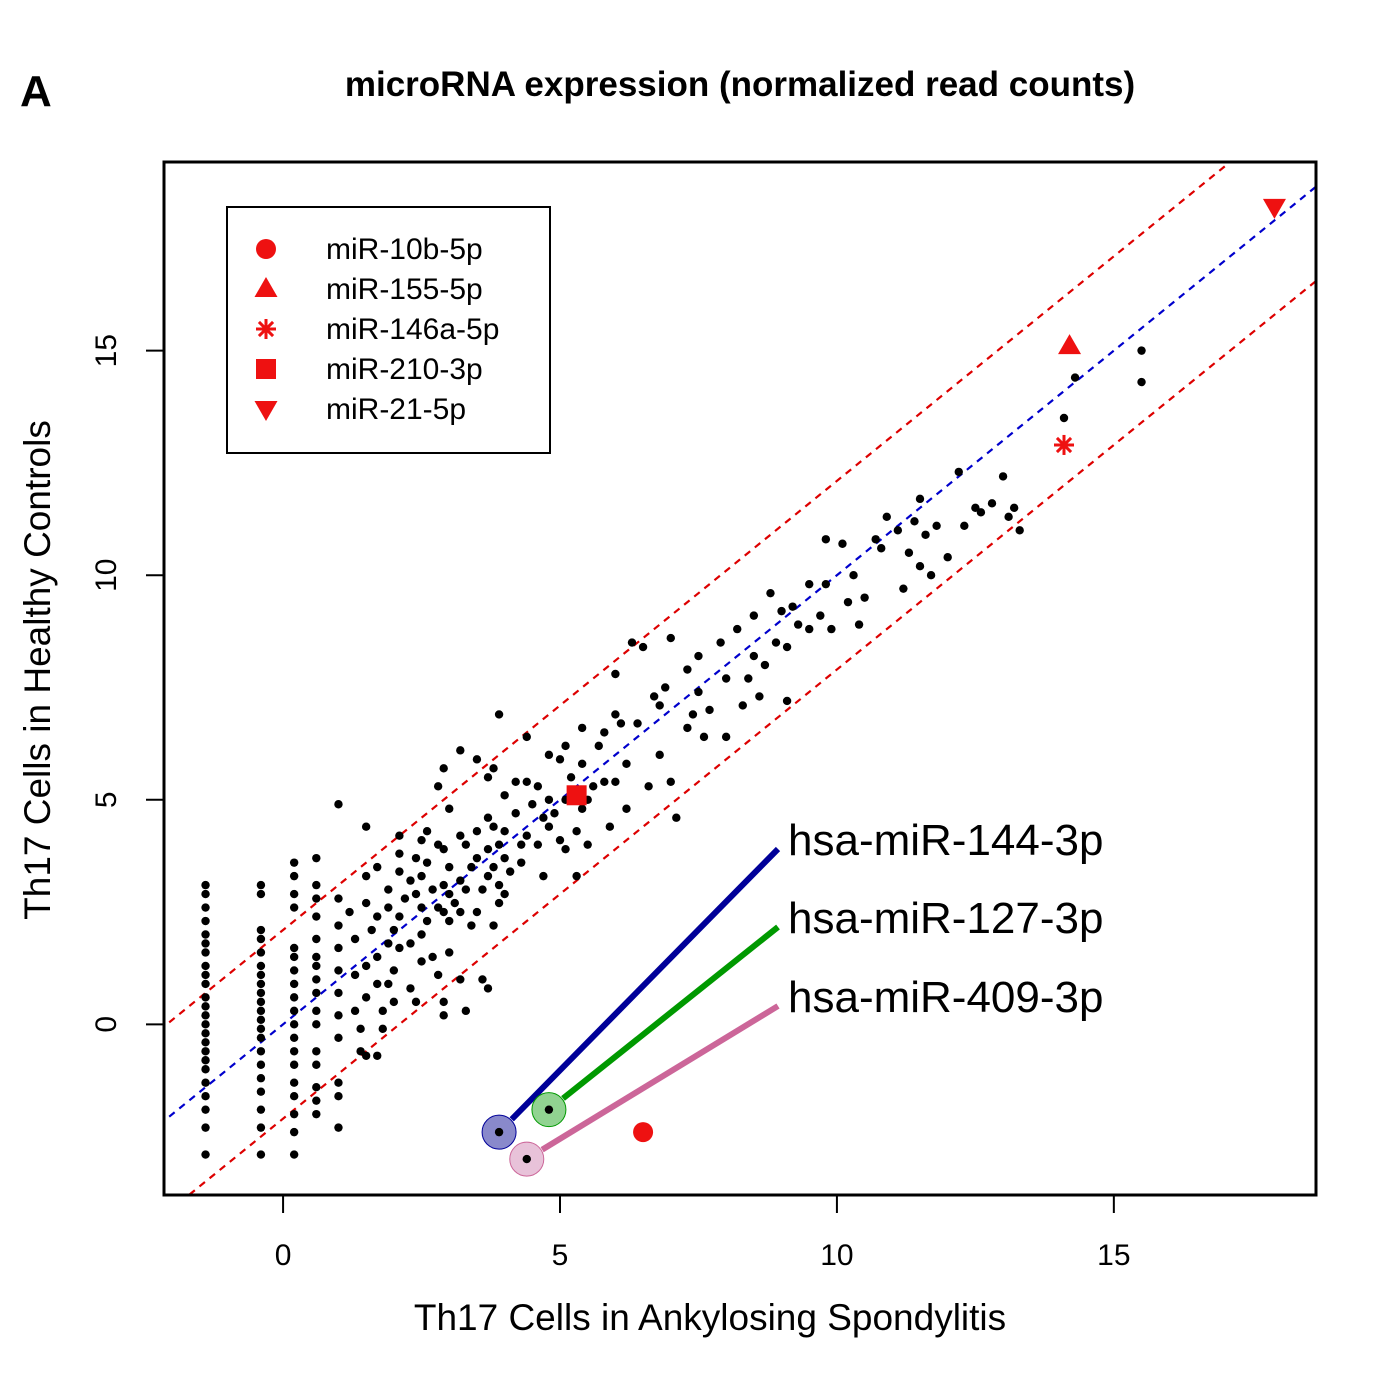 The height and width of the screenshot is (1400, 1400). I want to click on annotated-point, so click(549, 1109).